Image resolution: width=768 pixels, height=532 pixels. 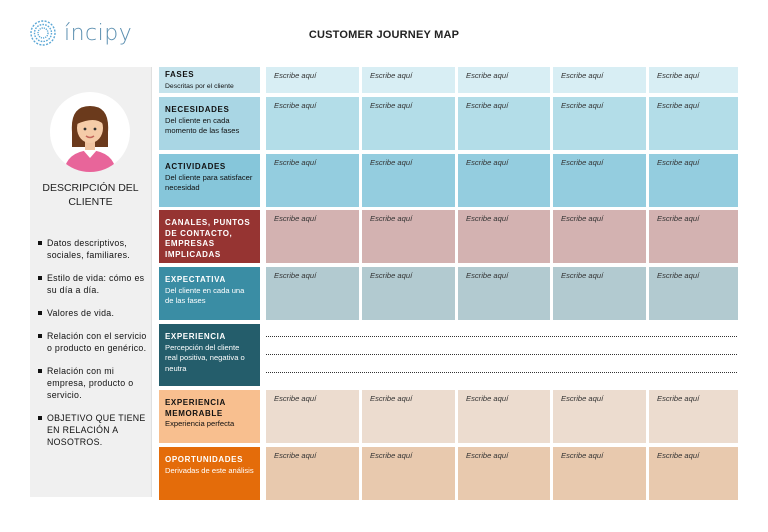 What do you see at coordinates (408, 80) in the screenshot?
I see `cell-fases-2: Escribe aquí` at bounding box center [408, 80].